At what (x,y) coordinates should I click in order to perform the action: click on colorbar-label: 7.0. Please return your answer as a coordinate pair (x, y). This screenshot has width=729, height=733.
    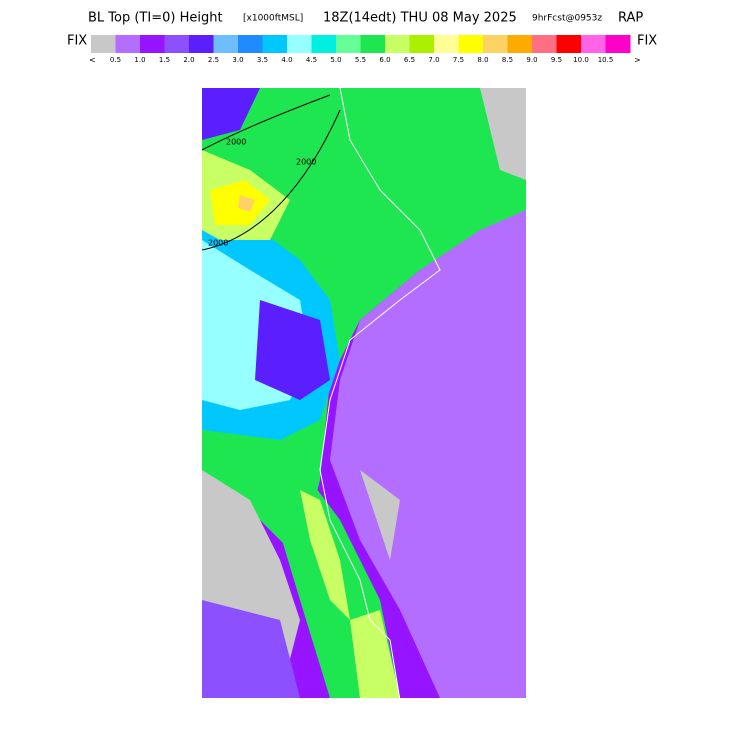
    Looking at the image, I should click on (433, 60).